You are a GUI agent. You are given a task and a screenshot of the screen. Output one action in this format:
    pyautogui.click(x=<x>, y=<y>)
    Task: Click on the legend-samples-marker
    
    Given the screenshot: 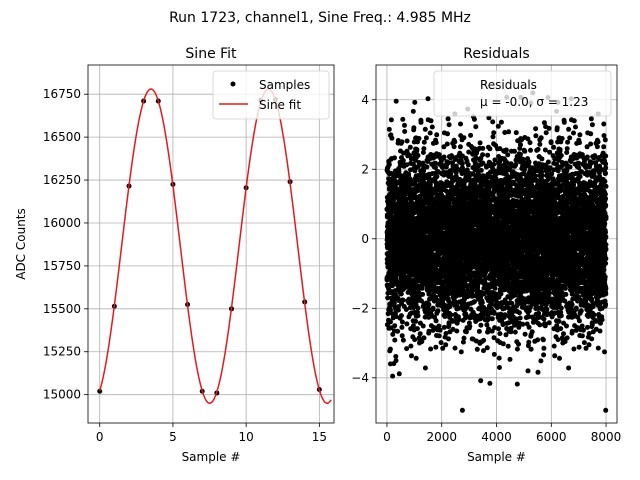 What is the action you would take?
    pyautogui.click(x=233, y=84)
    